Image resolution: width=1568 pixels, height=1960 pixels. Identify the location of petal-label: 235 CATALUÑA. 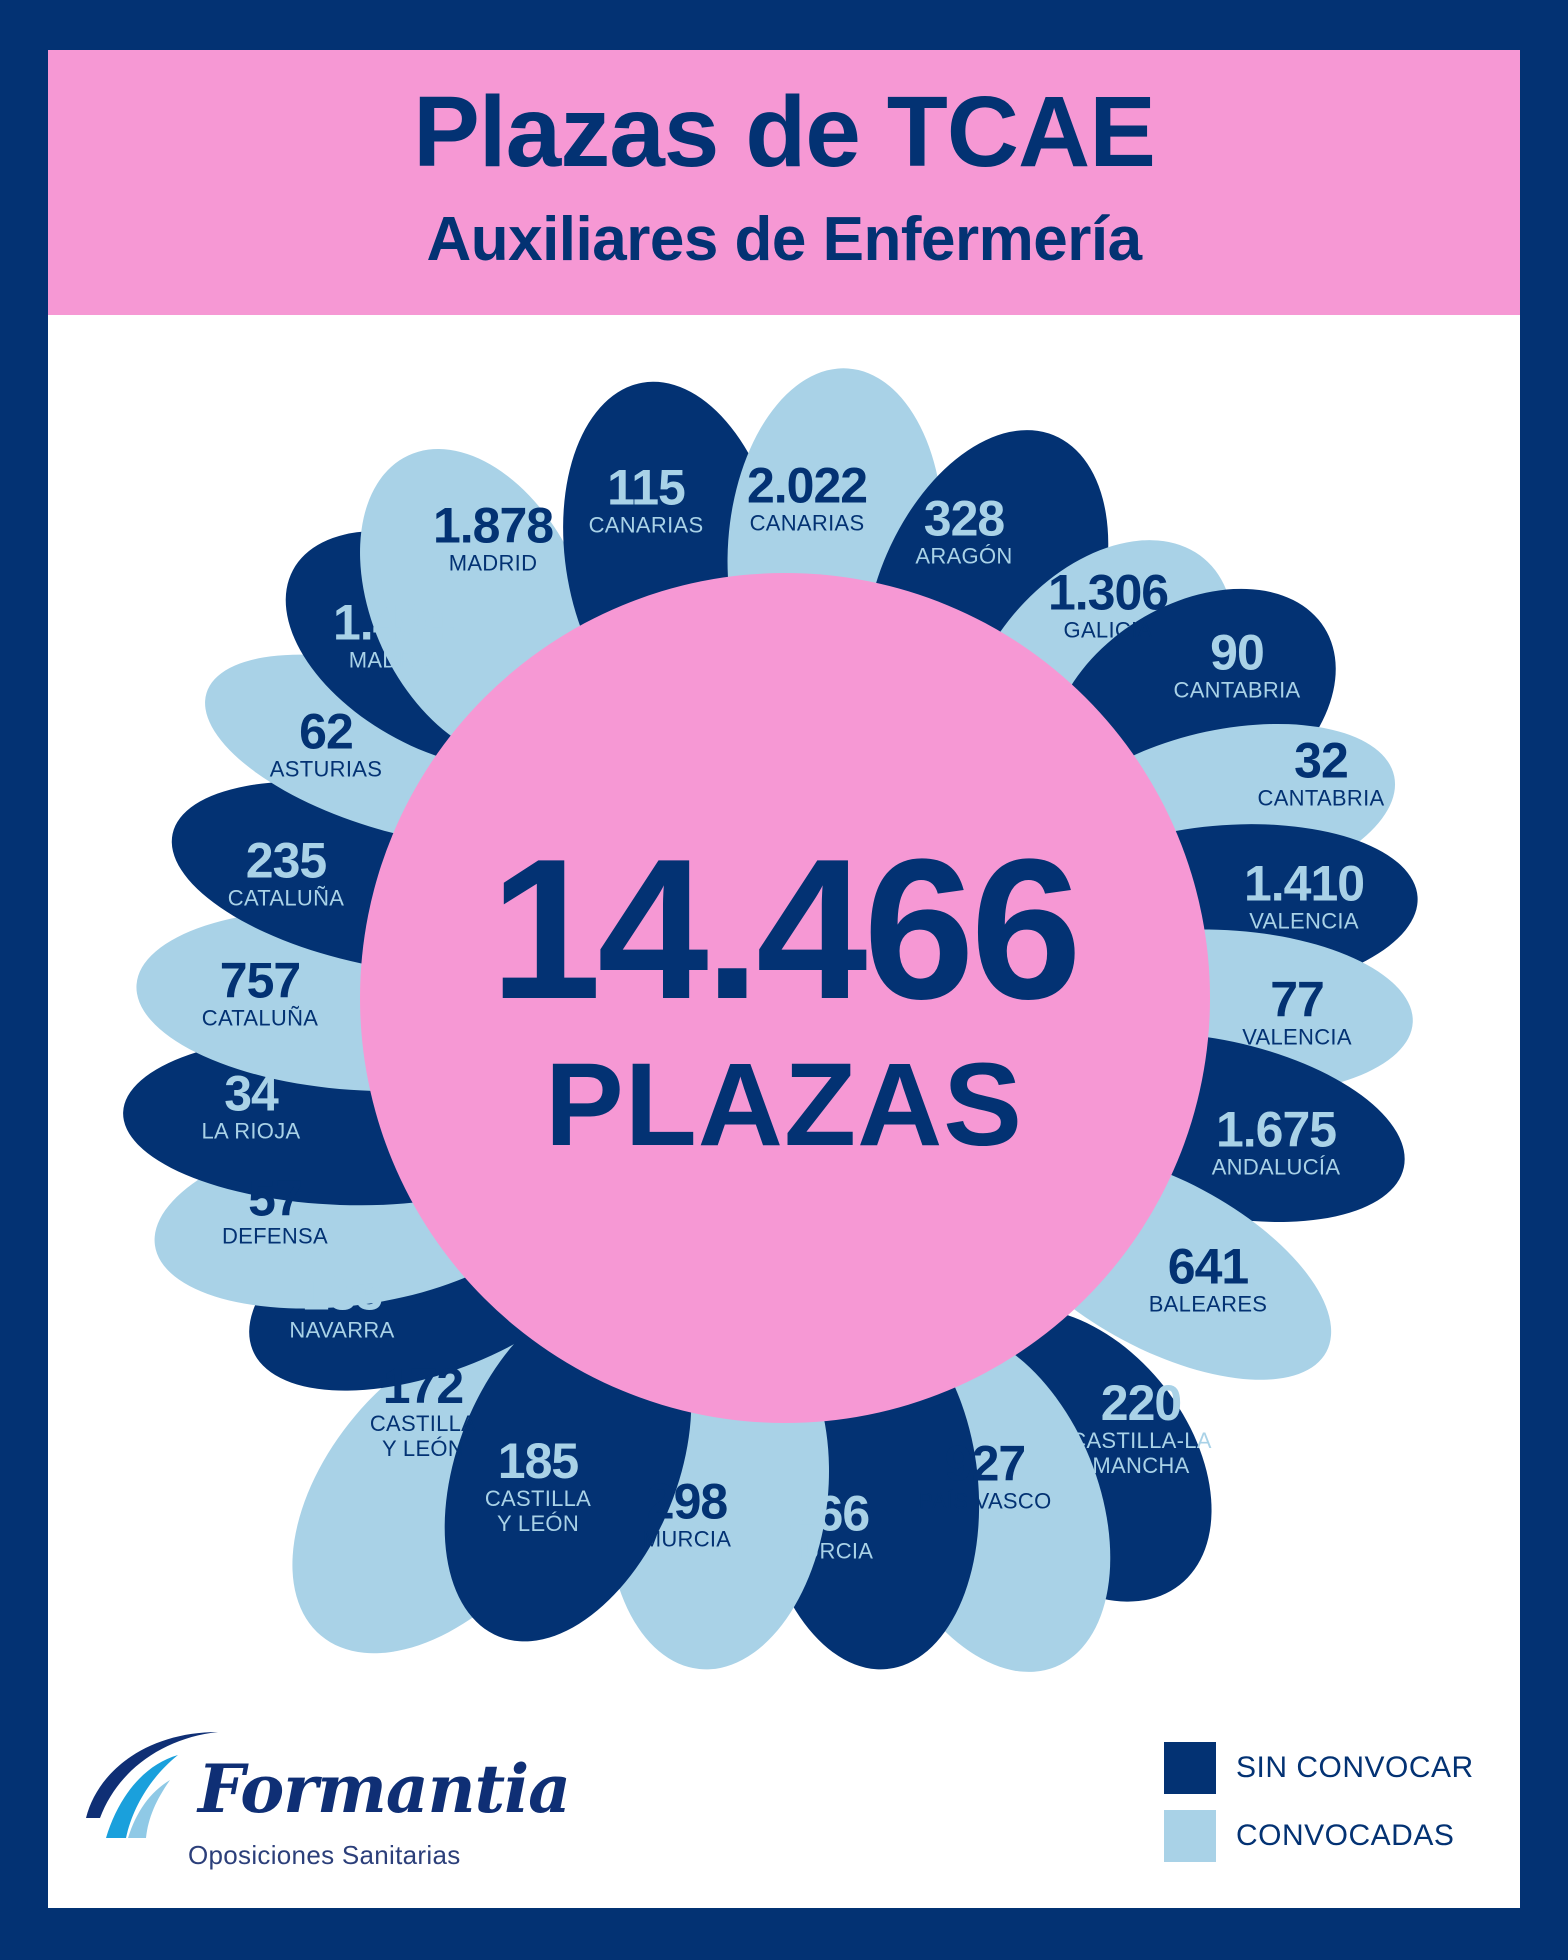
(286, 871).